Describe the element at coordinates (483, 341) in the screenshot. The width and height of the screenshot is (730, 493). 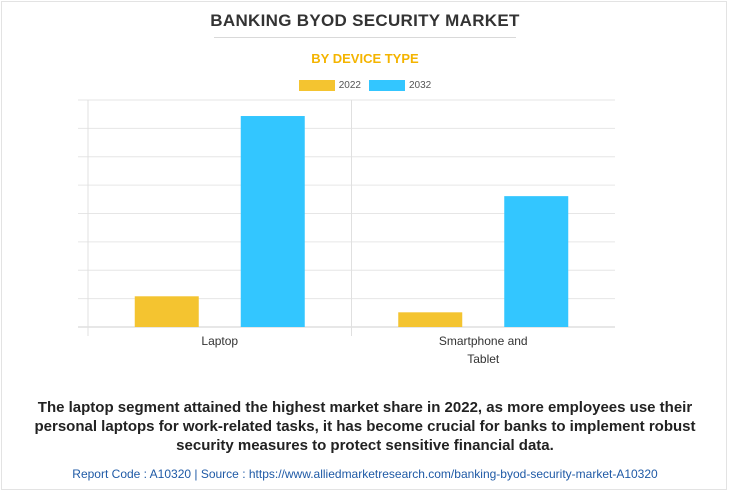
I see `x-tick-label: Smartphone and` at that location.